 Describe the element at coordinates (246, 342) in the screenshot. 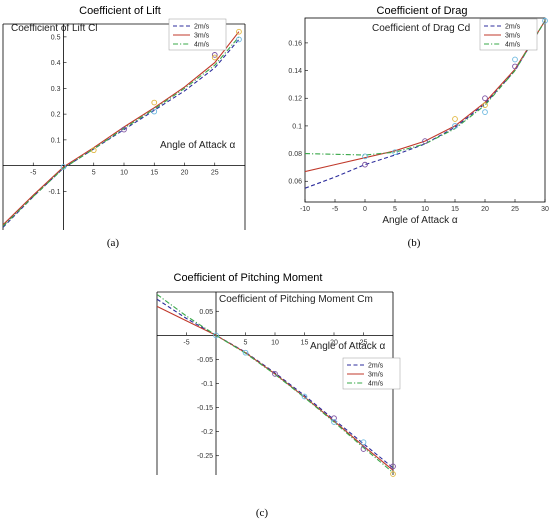

I see `c-xtick-label: 5` at that location.